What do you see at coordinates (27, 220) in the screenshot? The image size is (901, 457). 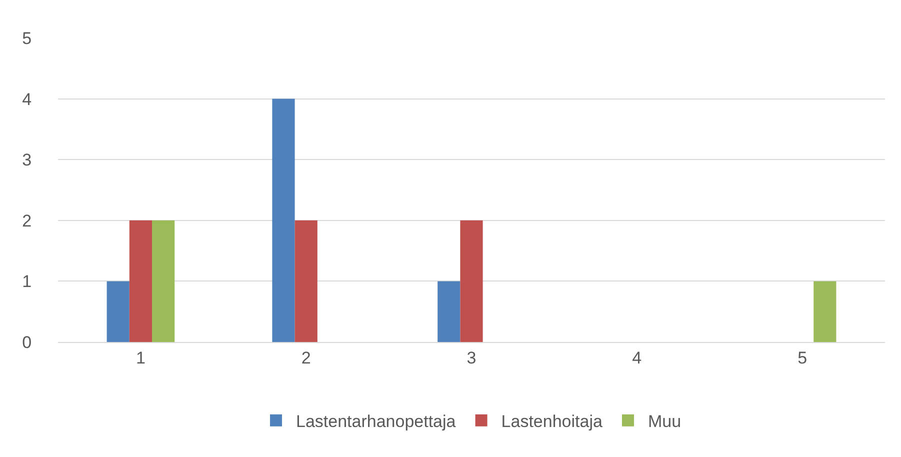 I see `y-tick-label: 2` at bounding box center [27, 220].